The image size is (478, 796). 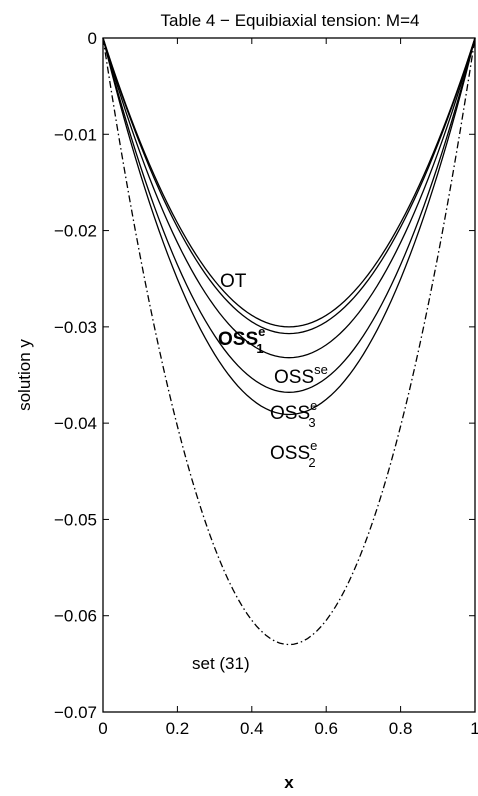 I want to click on series-annotation: set (31), so click(x=221, y=663).